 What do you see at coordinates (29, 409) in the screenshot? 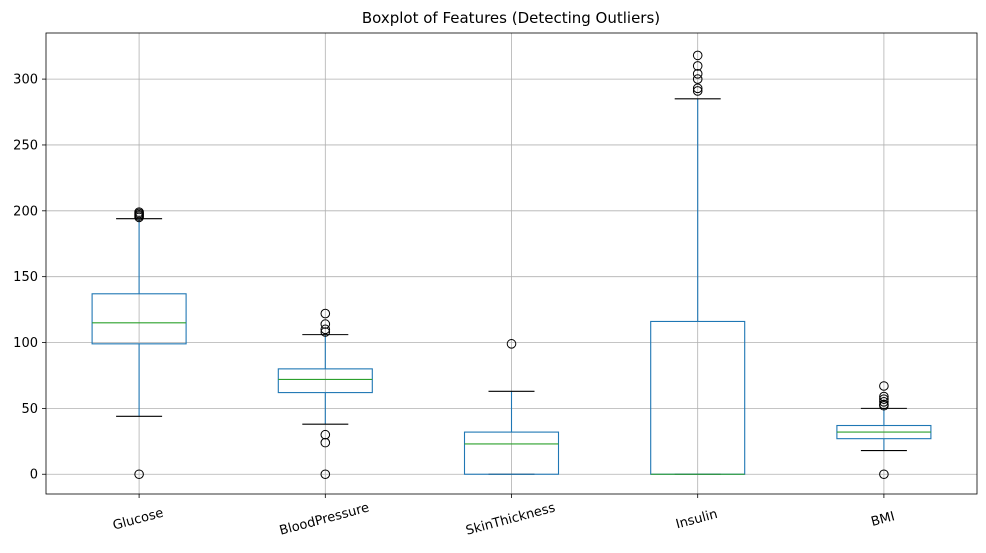
I see `y-tick-label: 50` at bounding box center [29, 409].